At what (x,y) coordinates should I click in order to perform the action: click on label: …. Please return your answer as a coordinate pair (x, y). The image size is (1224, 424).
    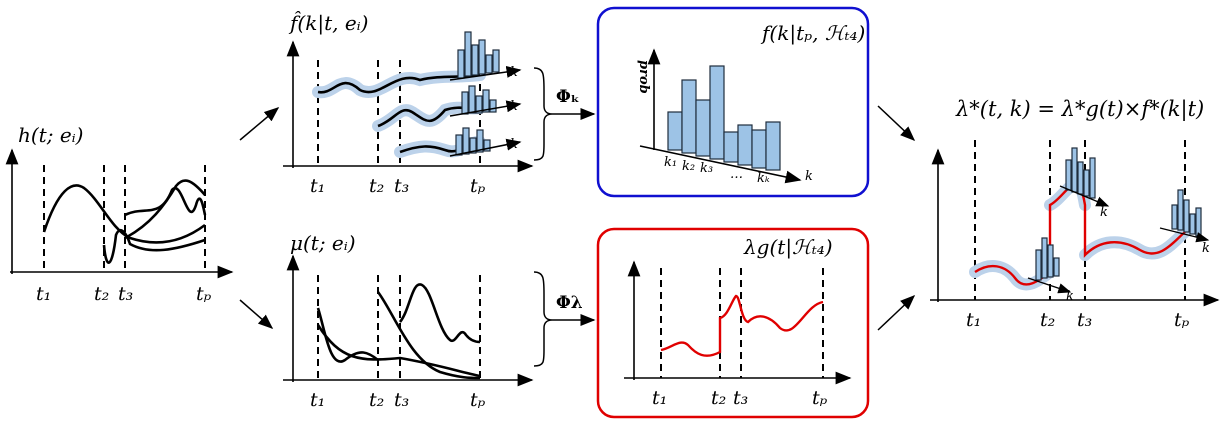
    Looking at the image, I should click on (736, 174).